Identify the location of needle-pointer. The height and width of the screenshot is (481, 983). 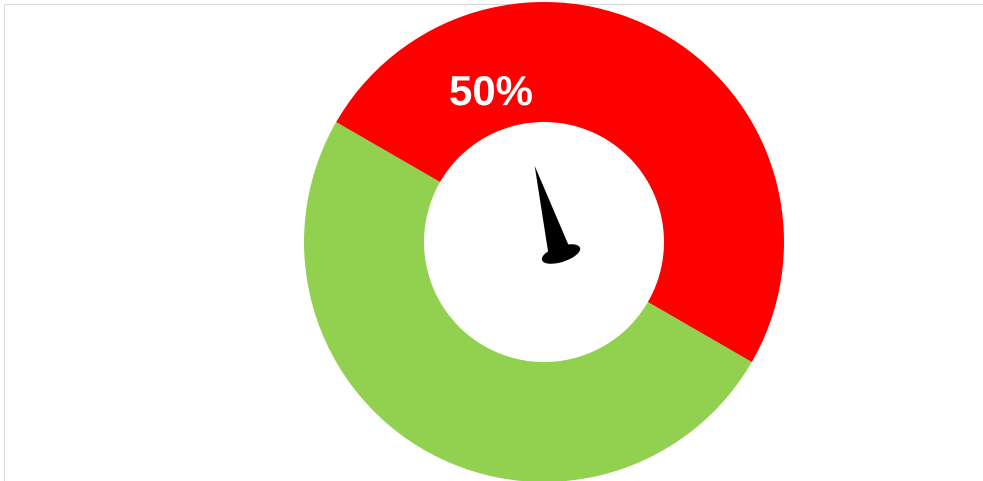
(552, 209).